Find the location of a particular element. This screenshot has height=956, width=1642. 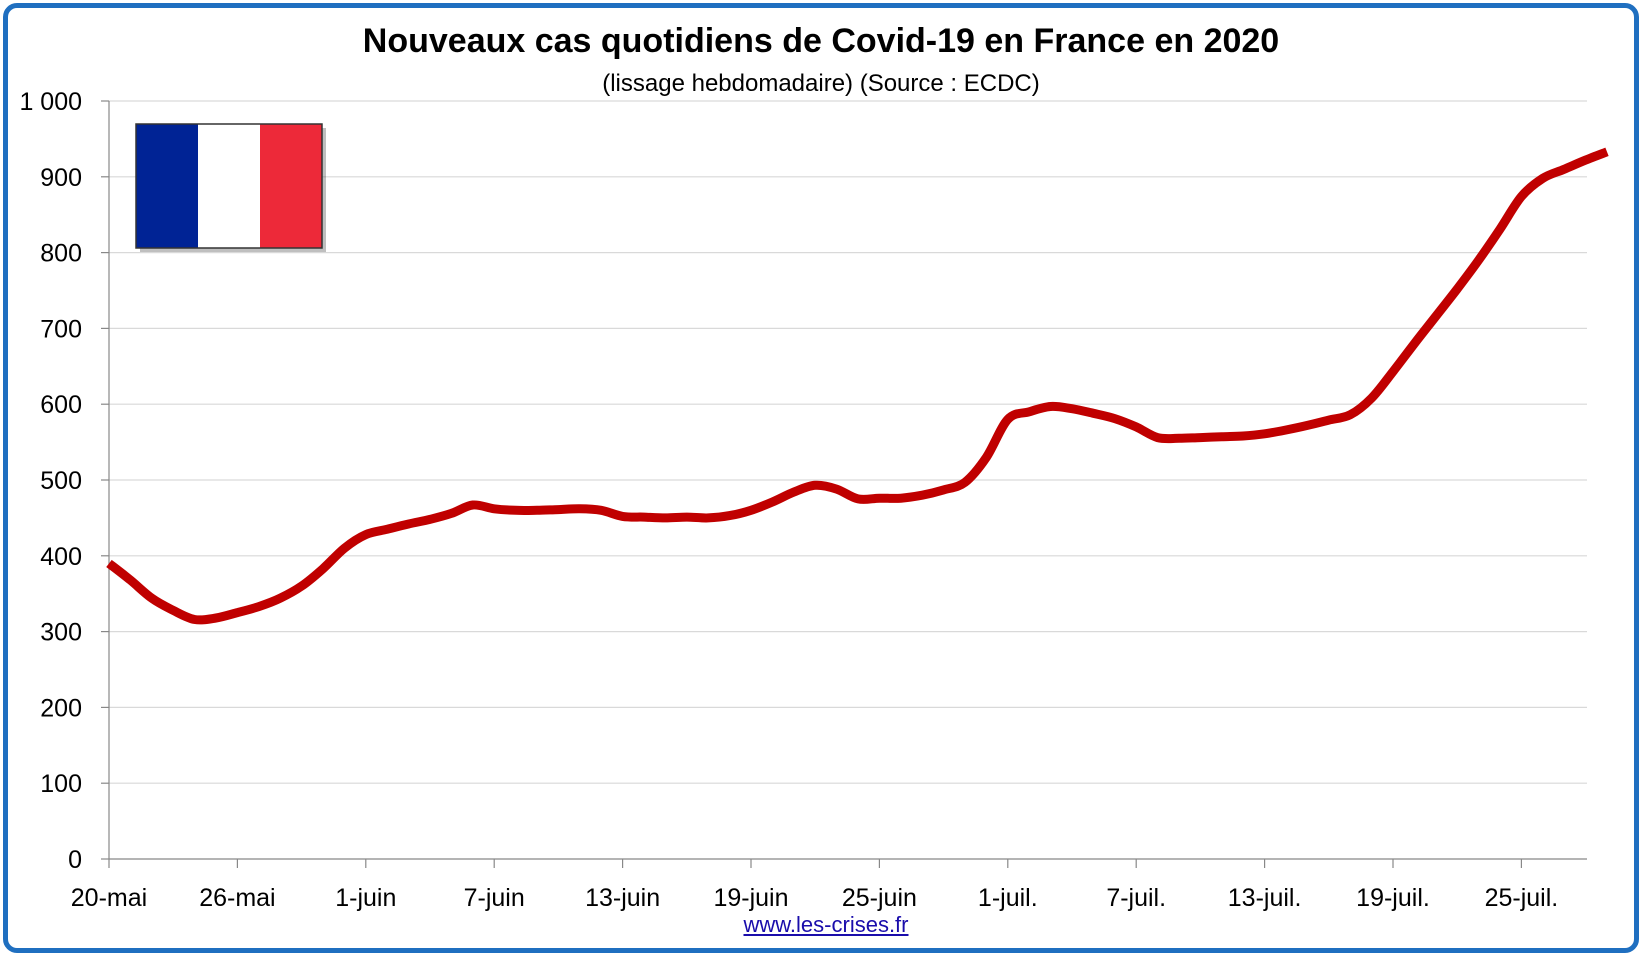

y-tick-label: 700 is located at coordinates (61, 329).